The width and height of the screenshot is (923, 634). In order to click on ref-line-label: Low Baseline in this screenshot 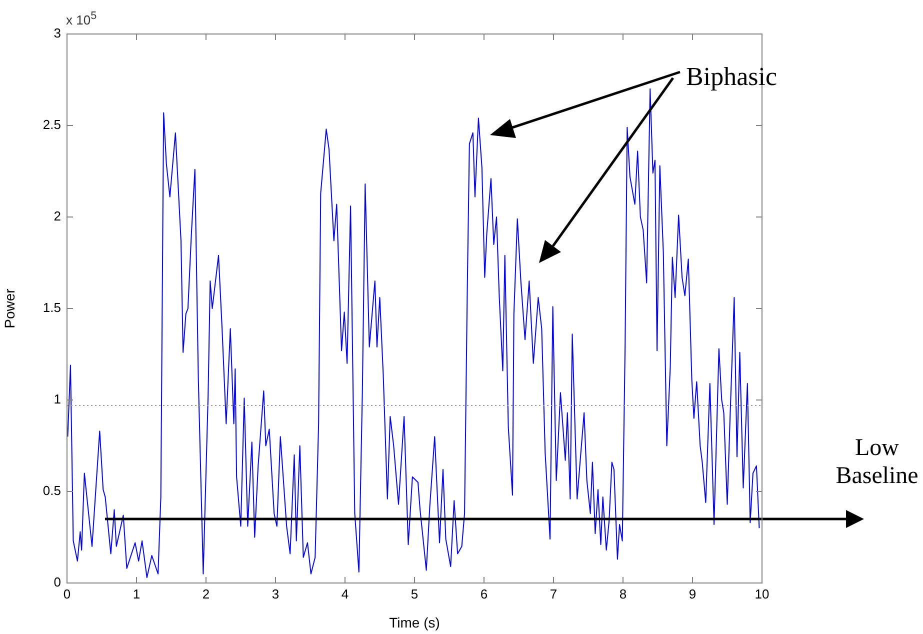, I will do `click(877, 461)`.